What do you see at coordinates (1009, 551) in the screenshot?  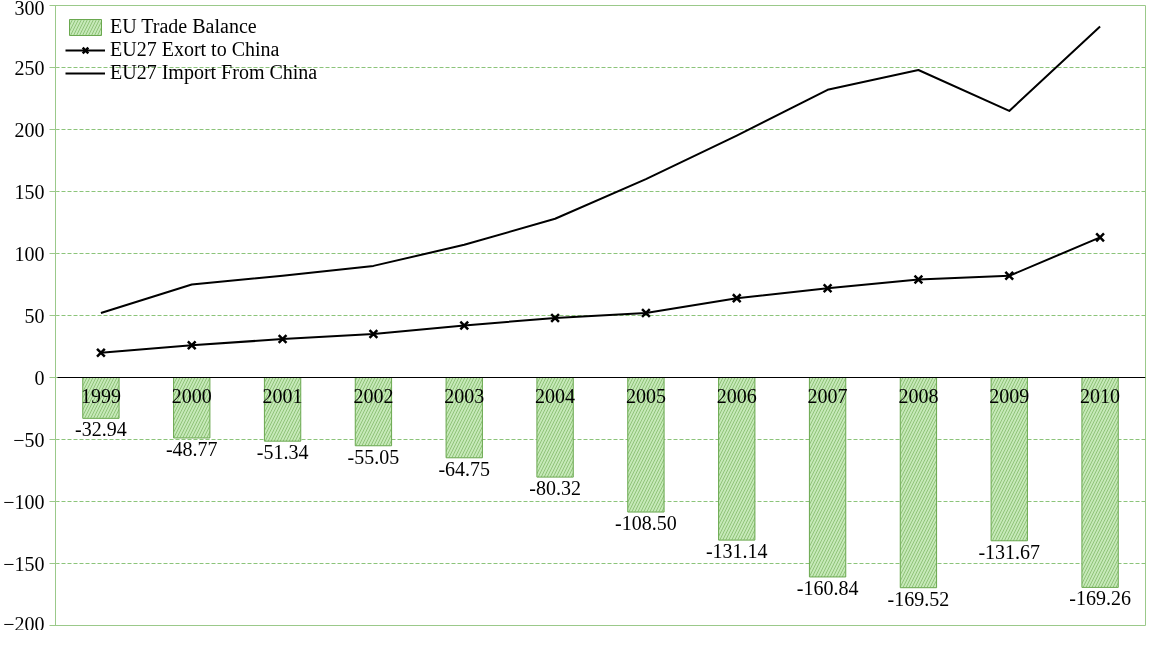 I see `data-label: -131.67` at bounding box center [1009, 551].